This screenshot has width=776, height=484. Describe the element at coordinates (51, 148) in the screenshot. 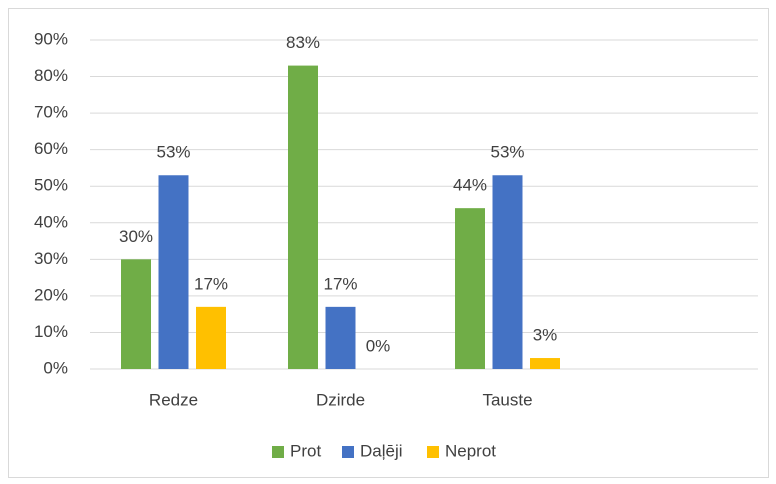

I see `y-tick-label: 60%` at that location.